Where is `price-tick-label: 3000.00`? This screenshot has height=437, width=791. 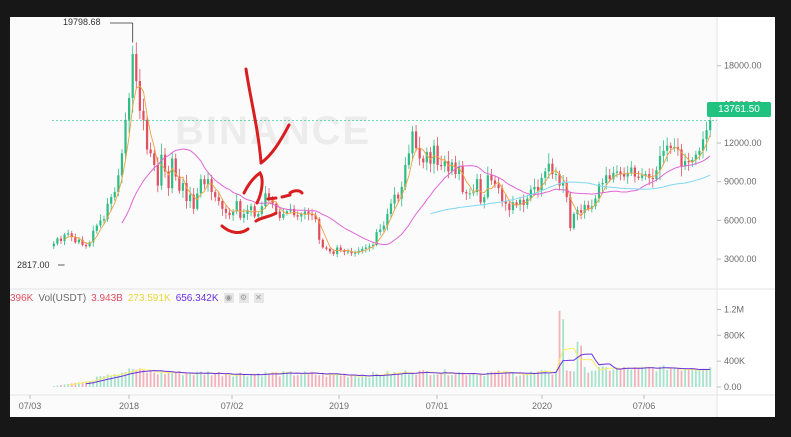
price-tick-label: 3000.00 is located at coordinates (740, 259).